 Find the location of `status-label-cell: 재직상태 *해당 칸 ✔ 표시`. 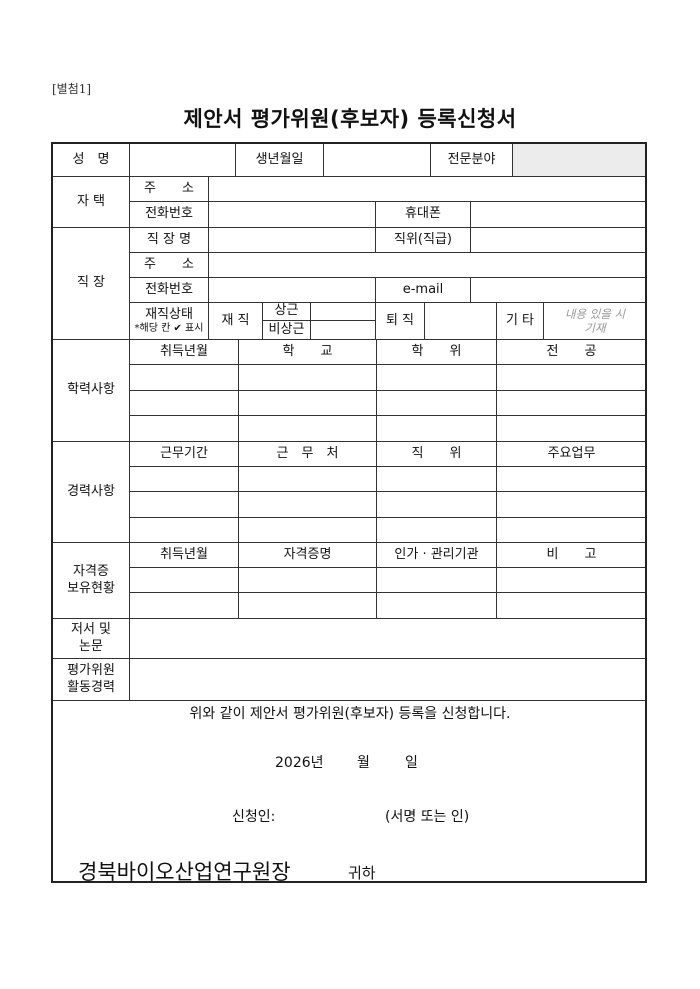

status-label-cell: 재직상태 *해당 칸 ✔ 표시 is located at coordinates (169, 321).